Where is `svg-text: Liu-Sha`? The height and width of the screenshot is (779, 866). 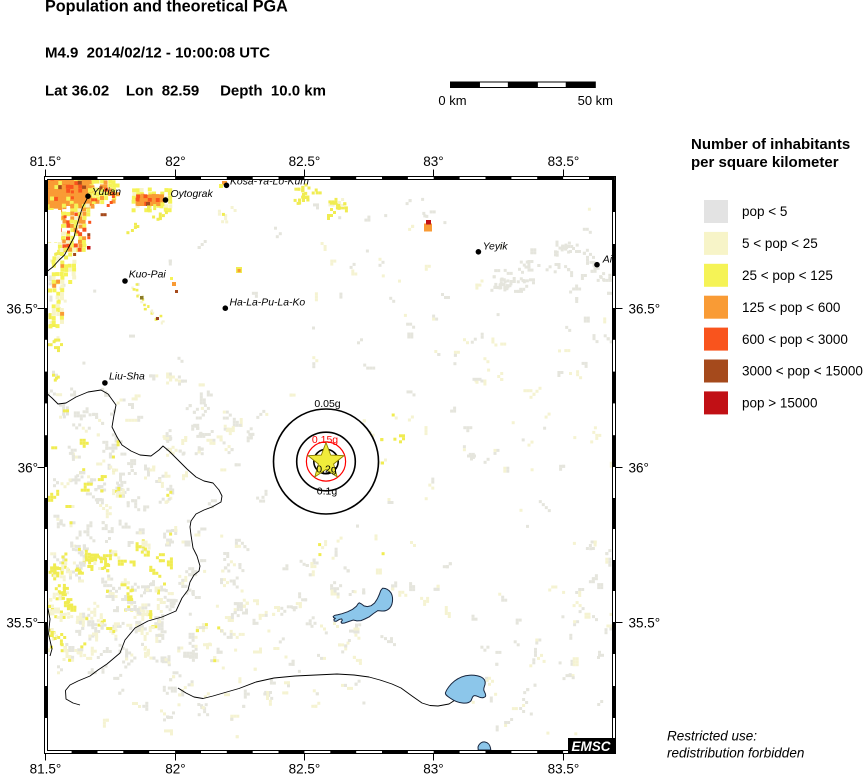 svg-text: Liu-Sha is located at coordinates (127, 377).